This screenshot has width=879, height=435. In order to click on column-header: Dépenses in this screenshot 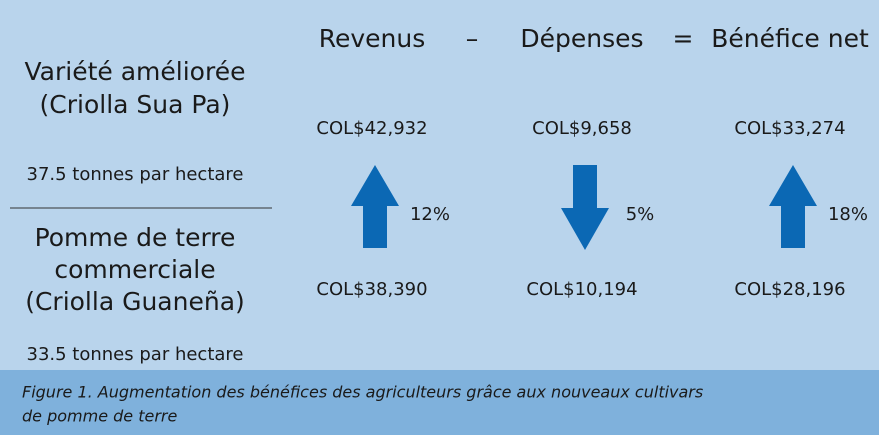, I will do `click(581, 38)`.